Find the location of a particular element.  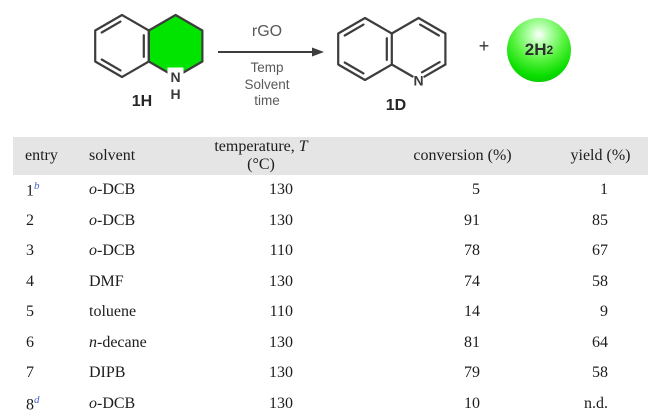

cell-conversion: 5 is located at coordinates (476, 190).